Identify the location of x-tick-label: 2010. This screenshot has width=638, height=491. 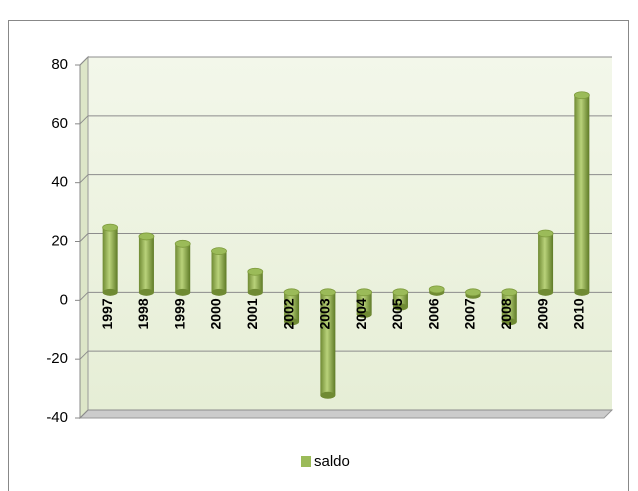
(579, 313).